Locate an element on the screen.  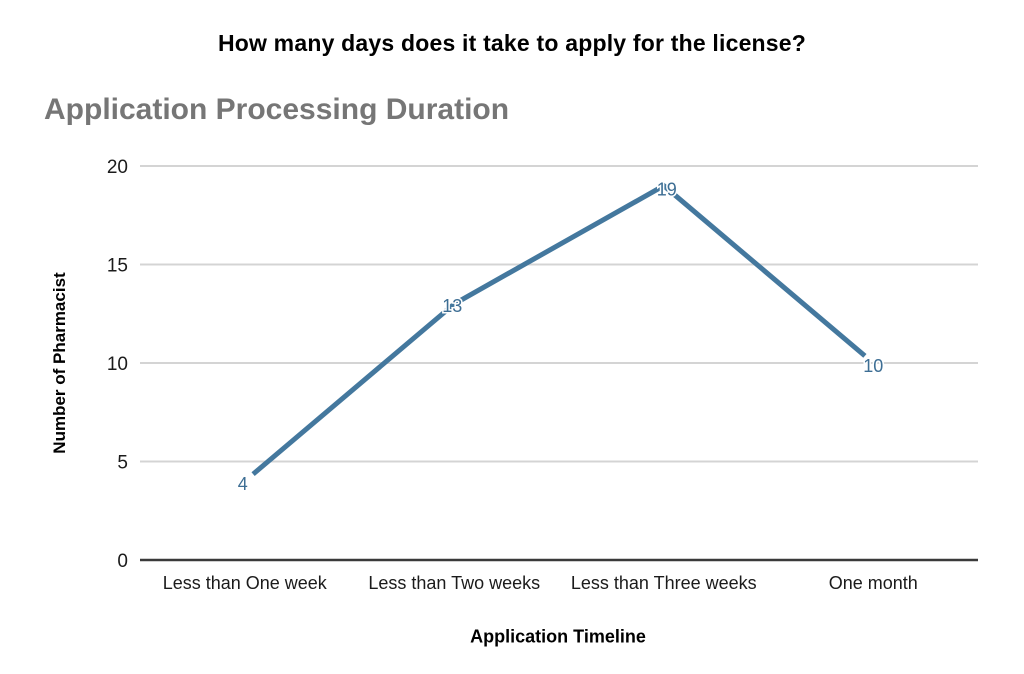
y-tick-label: 5 is located at coordinates (122, 463).